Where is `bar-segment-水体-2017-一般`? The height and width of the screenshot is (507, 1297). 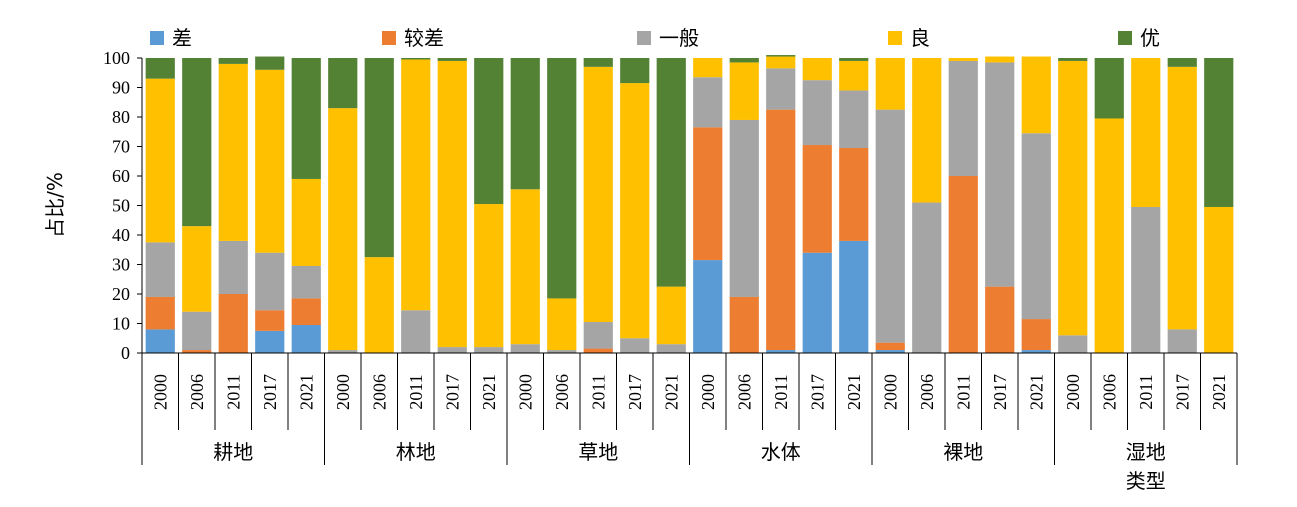 bar-segment-水体-2017-一般 is located at coordinates (817, 113).